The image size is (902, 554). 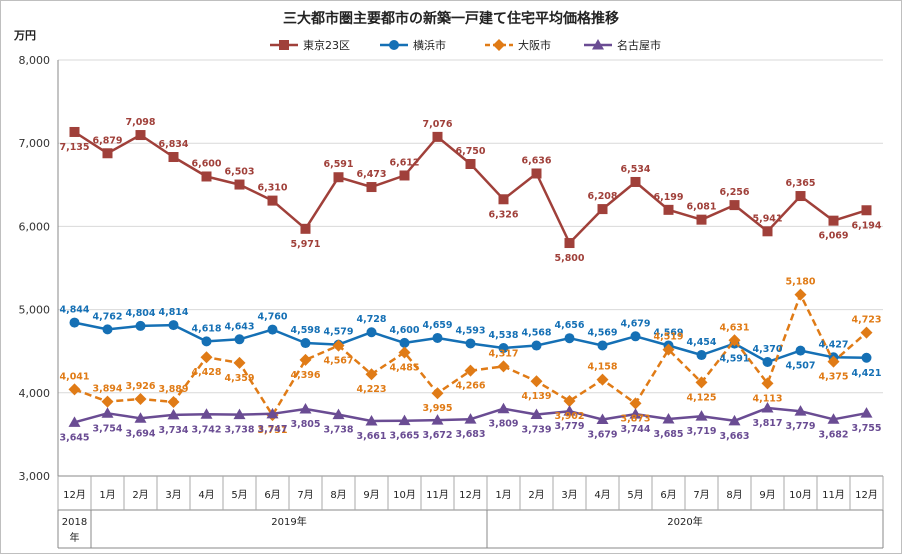 I want to click on data-label: 4,317, so click(x=503, y=353).